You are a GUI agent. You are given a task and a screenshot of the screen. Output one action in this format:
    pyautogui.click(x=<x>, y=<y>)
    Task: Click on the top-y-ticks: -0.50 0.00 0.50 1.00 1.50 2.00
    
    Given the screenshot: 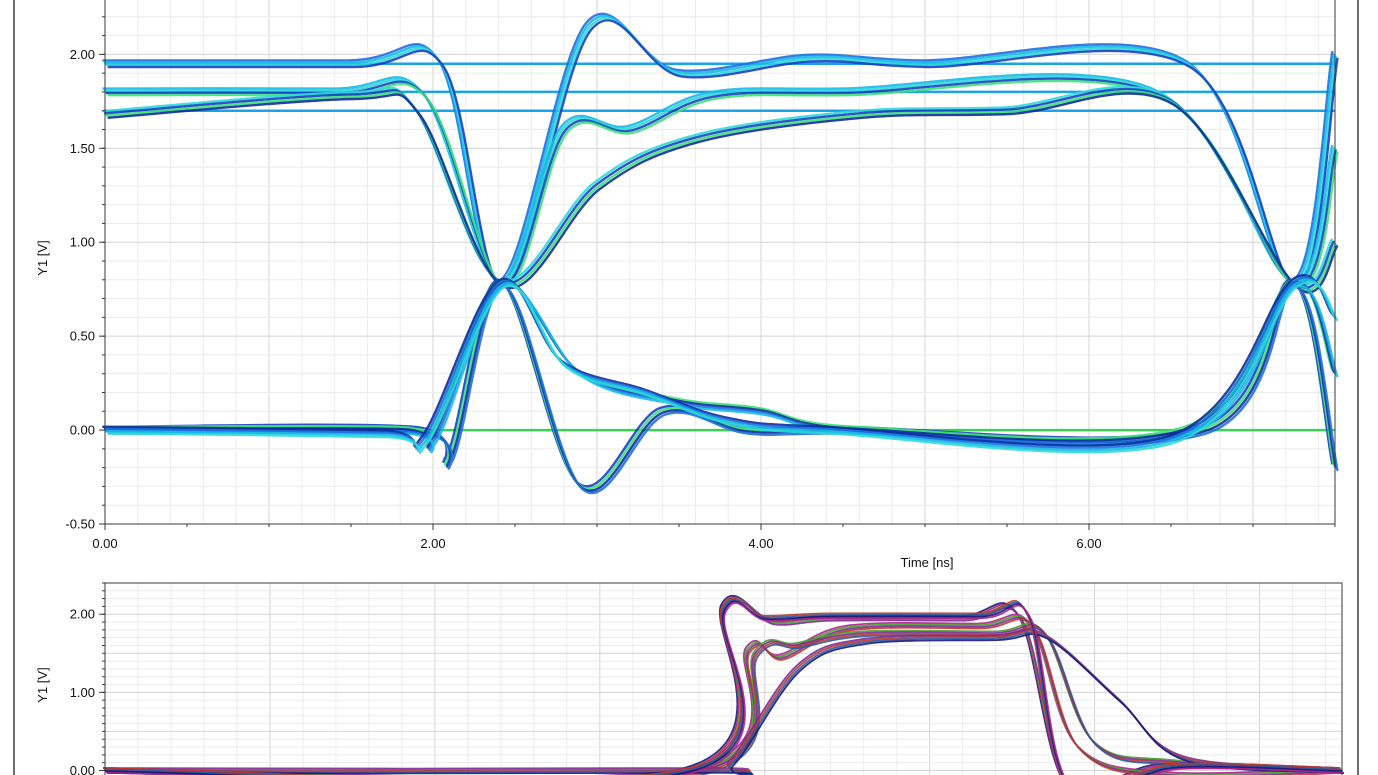 What is the action you would take?
    pyautogui.click(x=85, y=274)
    